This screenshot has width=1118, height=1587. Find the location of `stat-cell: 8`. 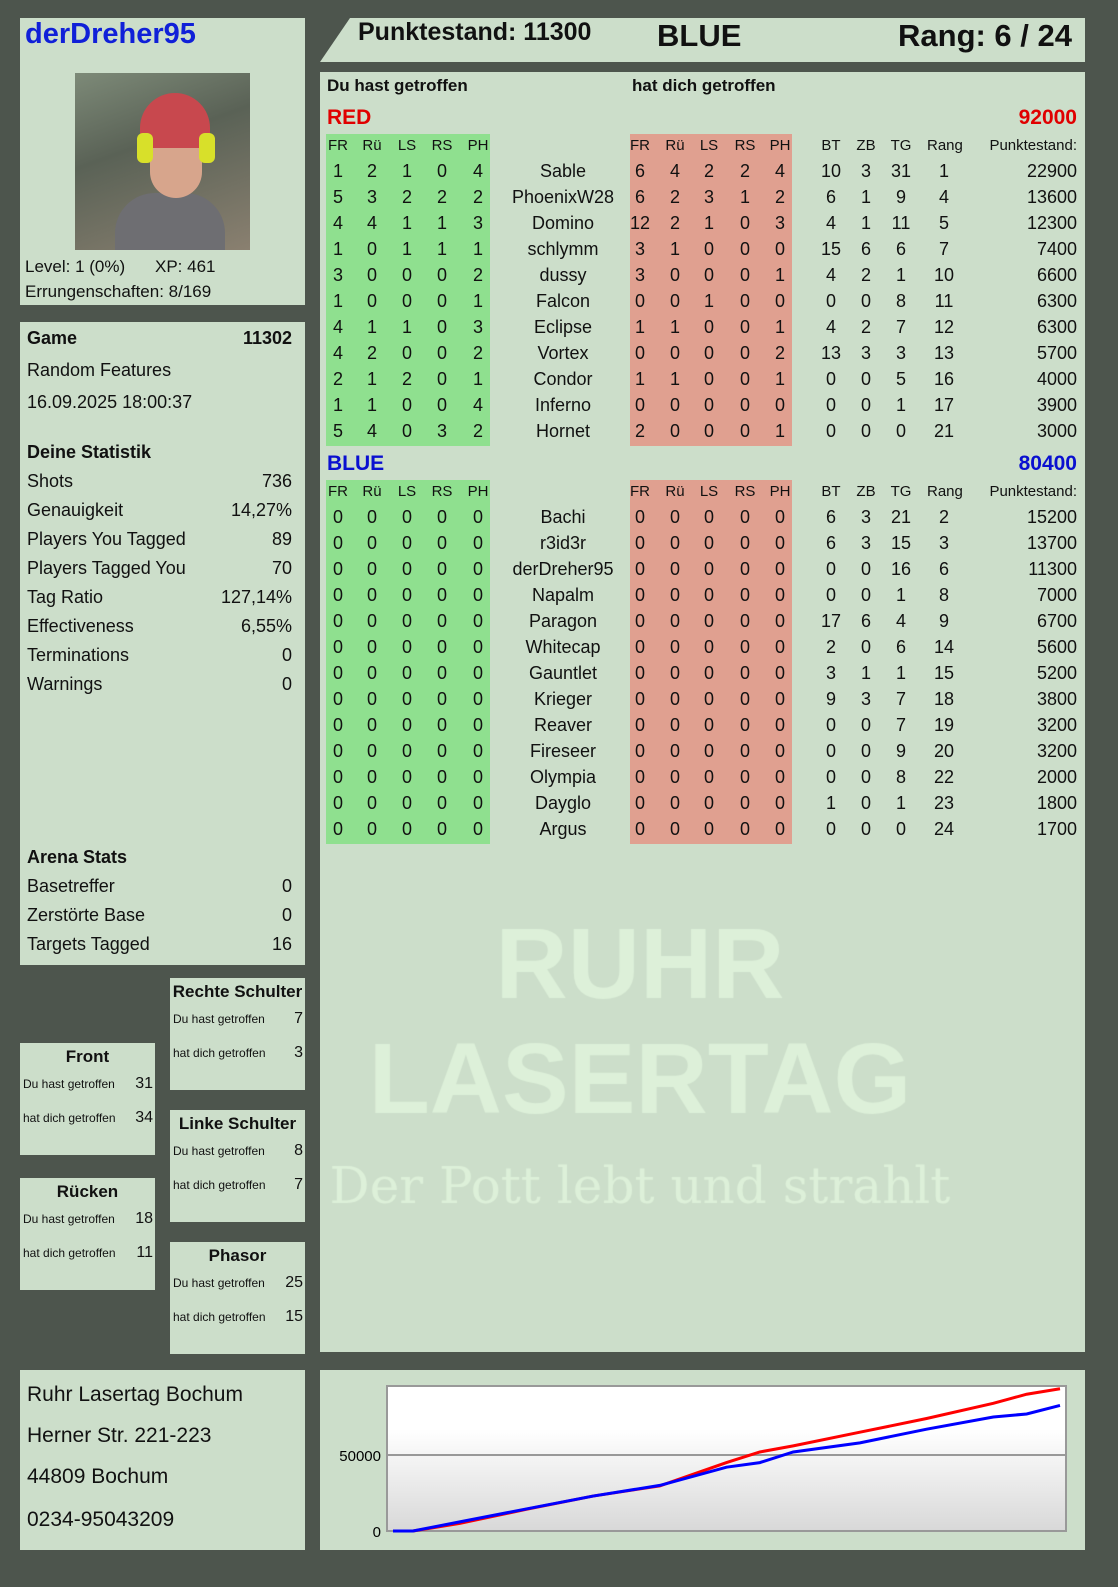

stat-cell: 8 is located at coordinates (943, 595).